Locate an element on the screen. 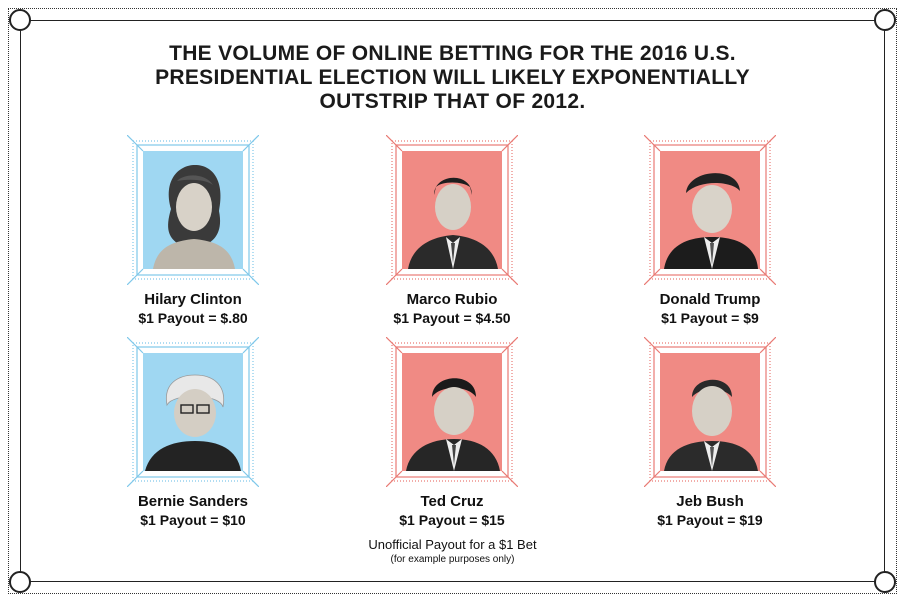 This screenshot has width=905, height=602. portrait-sanders is located at coordinates (193, 412).